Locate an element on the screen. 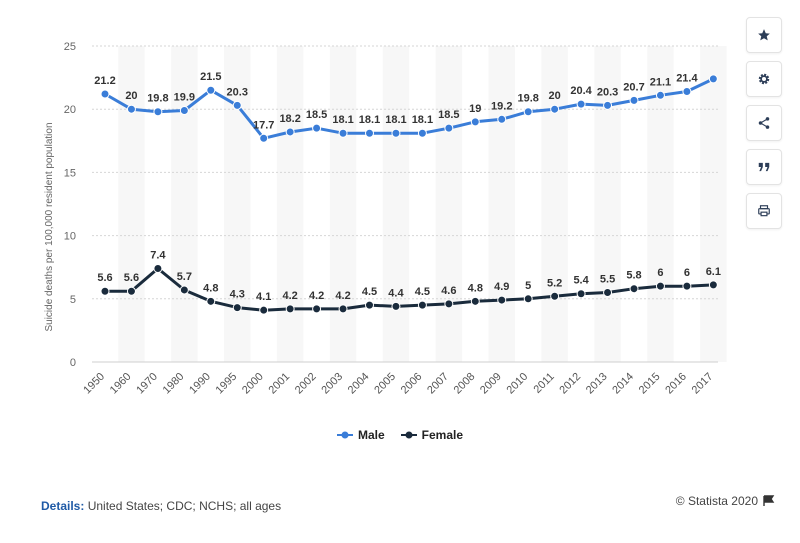 This screenshot has height=543, width=800. x-tick-label: 2006 is located at coordinates (412, 384).